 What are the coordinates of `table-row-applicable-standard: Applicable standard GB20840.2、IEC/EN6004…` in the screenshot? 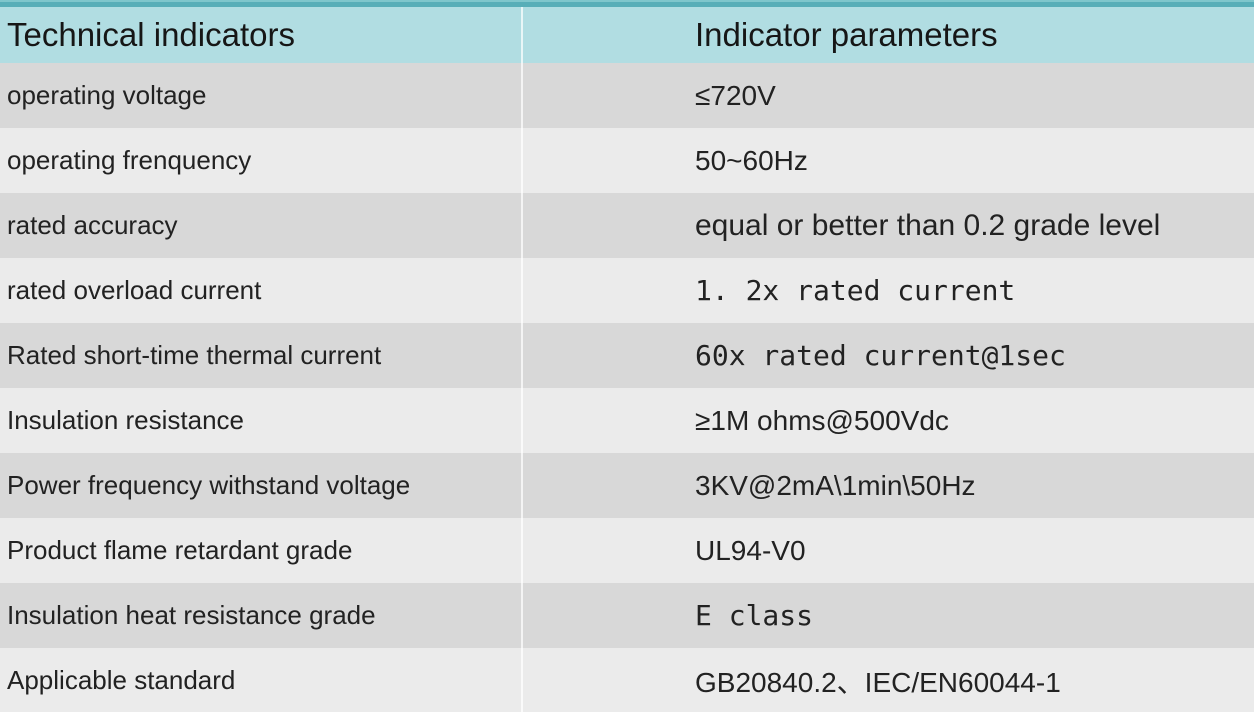 It's located at (627, 680).